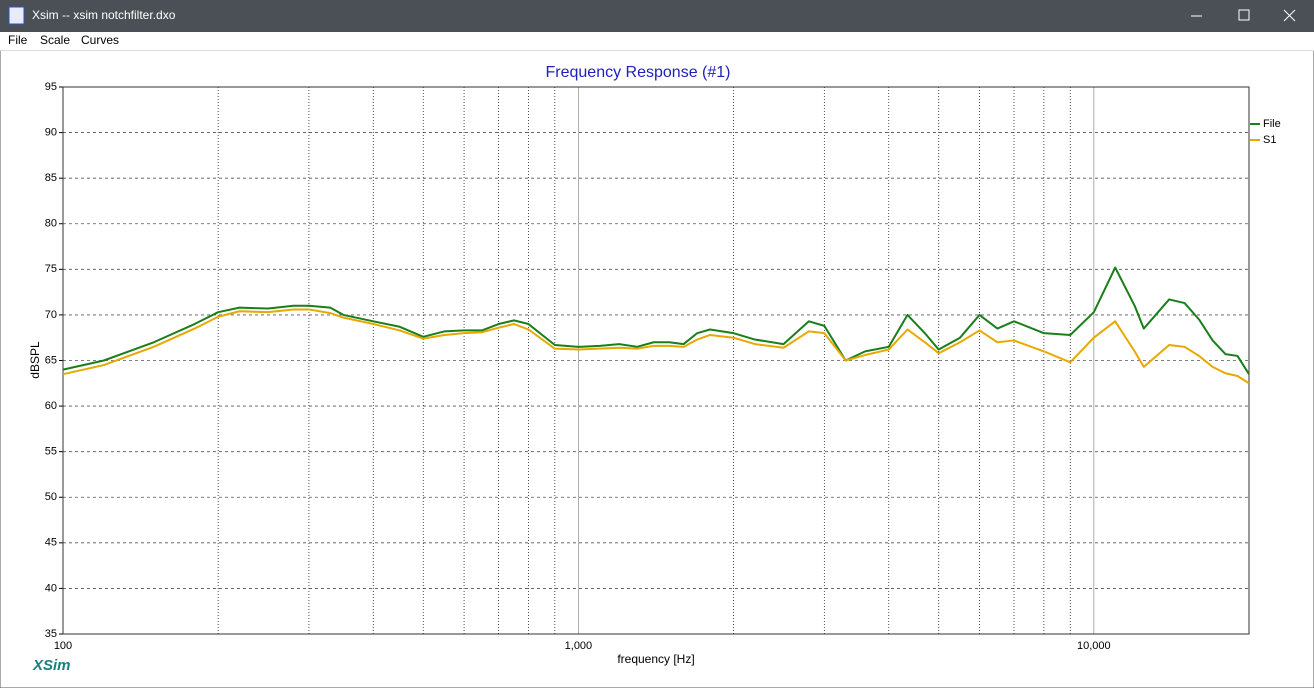 The height and width of the screenshot is (688, 1314). Describe the element at coordinates (657, 41) in the screenshot. I see `menu-bar` at that location.